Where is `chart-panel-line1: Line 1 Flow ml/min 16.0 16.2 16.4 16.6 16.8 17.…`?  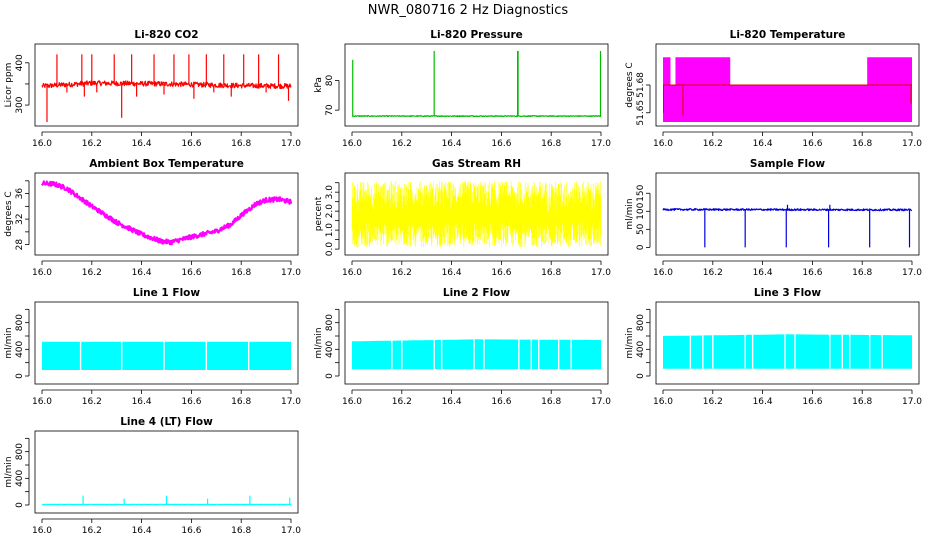 chart-panel-line1: Line 1 Flow ml/min 16.0 16.2 16.4 16.6 16.8 17.… is located at coordinates (152, 347).